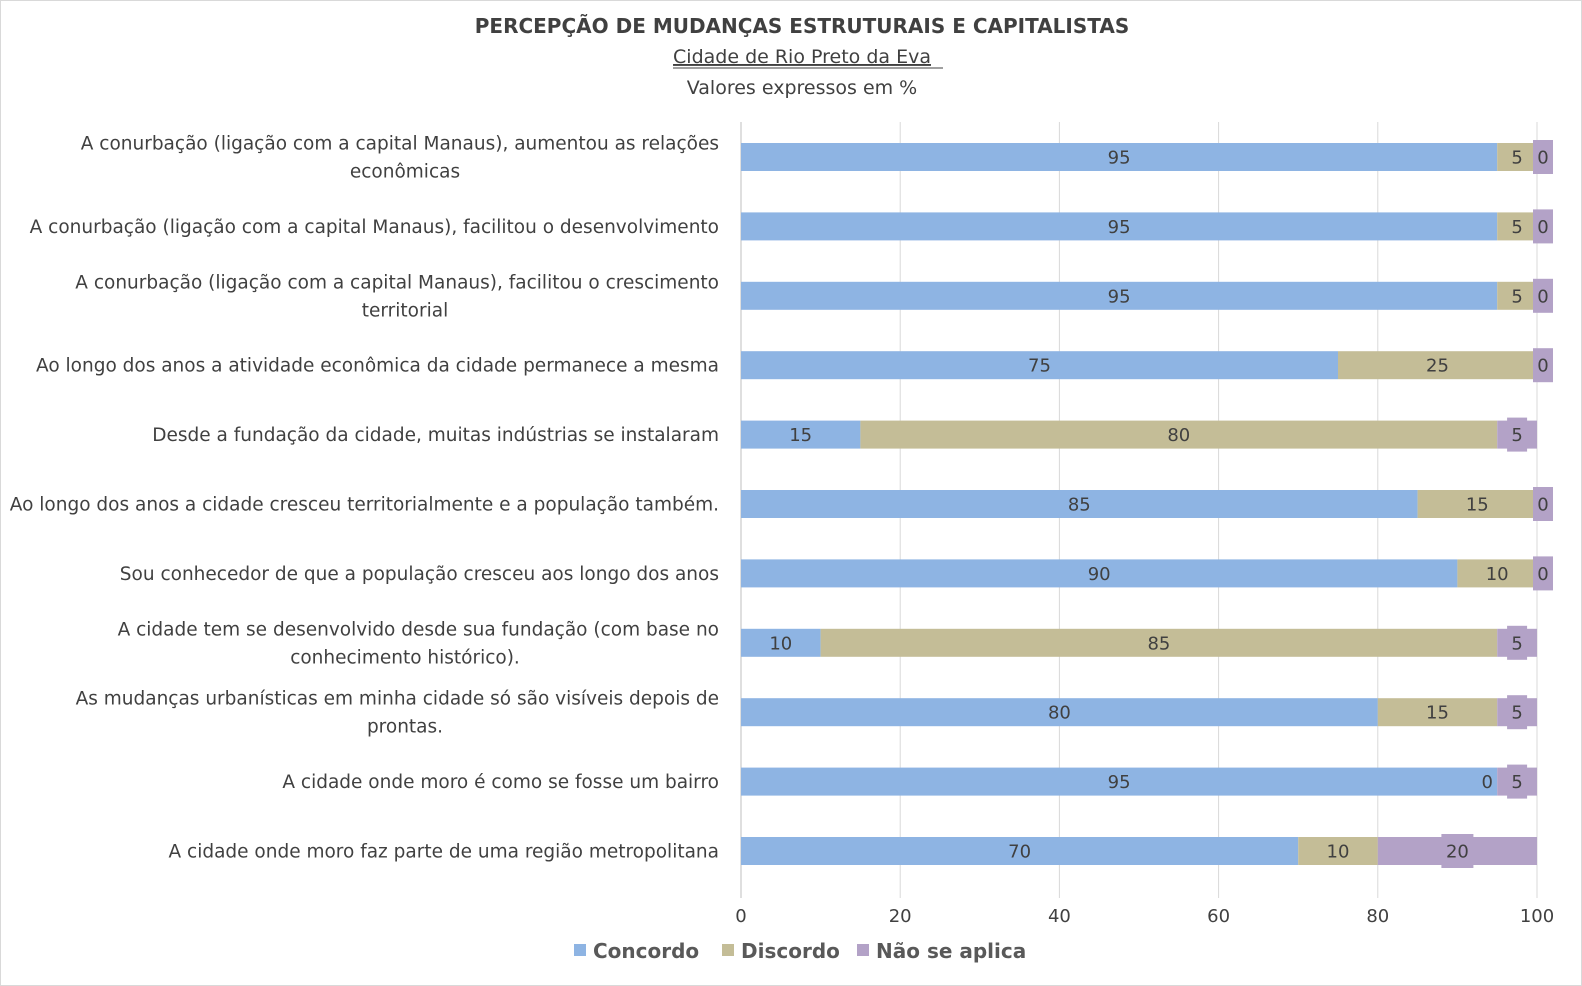 Image resolution: width=1582 pixels, height=986 pixels. I want to click on x-tick-label-100: 100, so click(1537, 916).